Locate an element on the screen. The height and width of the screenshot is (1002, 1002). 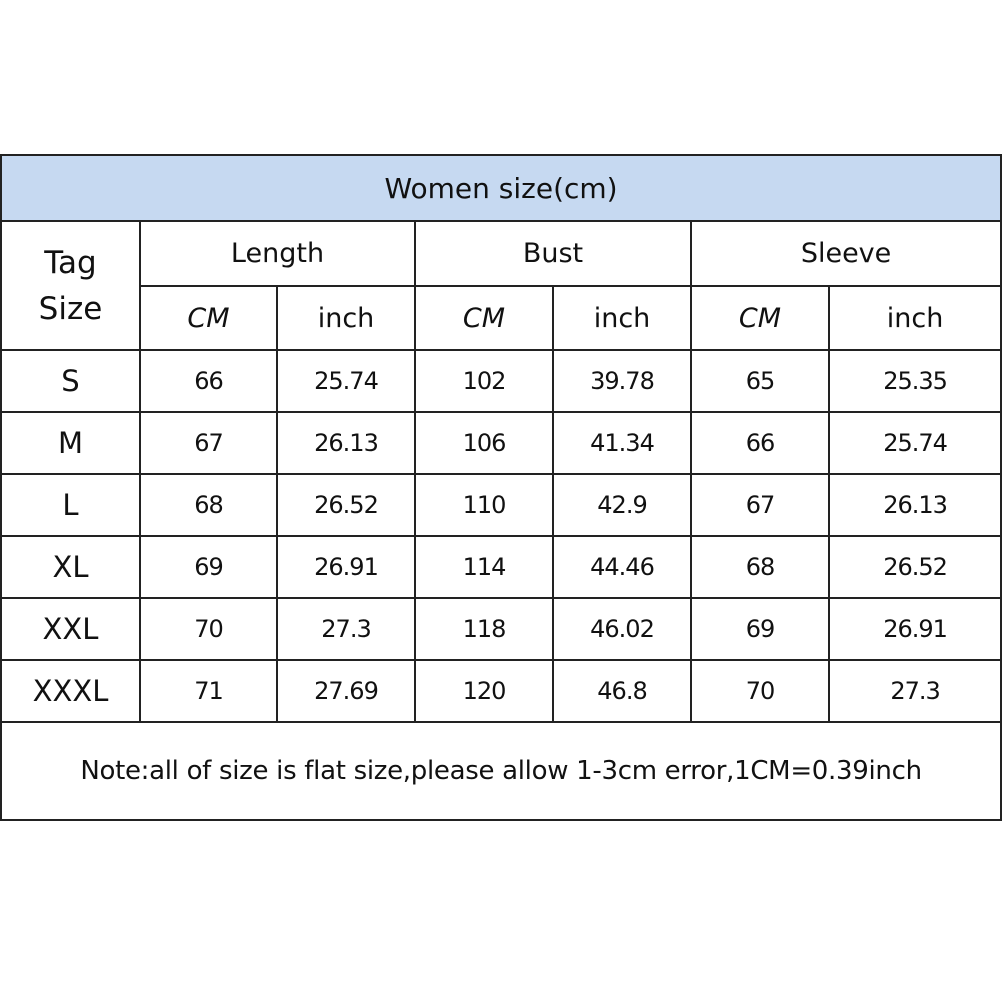
value-cell: 41.34 is located at coordinates (622, 443).